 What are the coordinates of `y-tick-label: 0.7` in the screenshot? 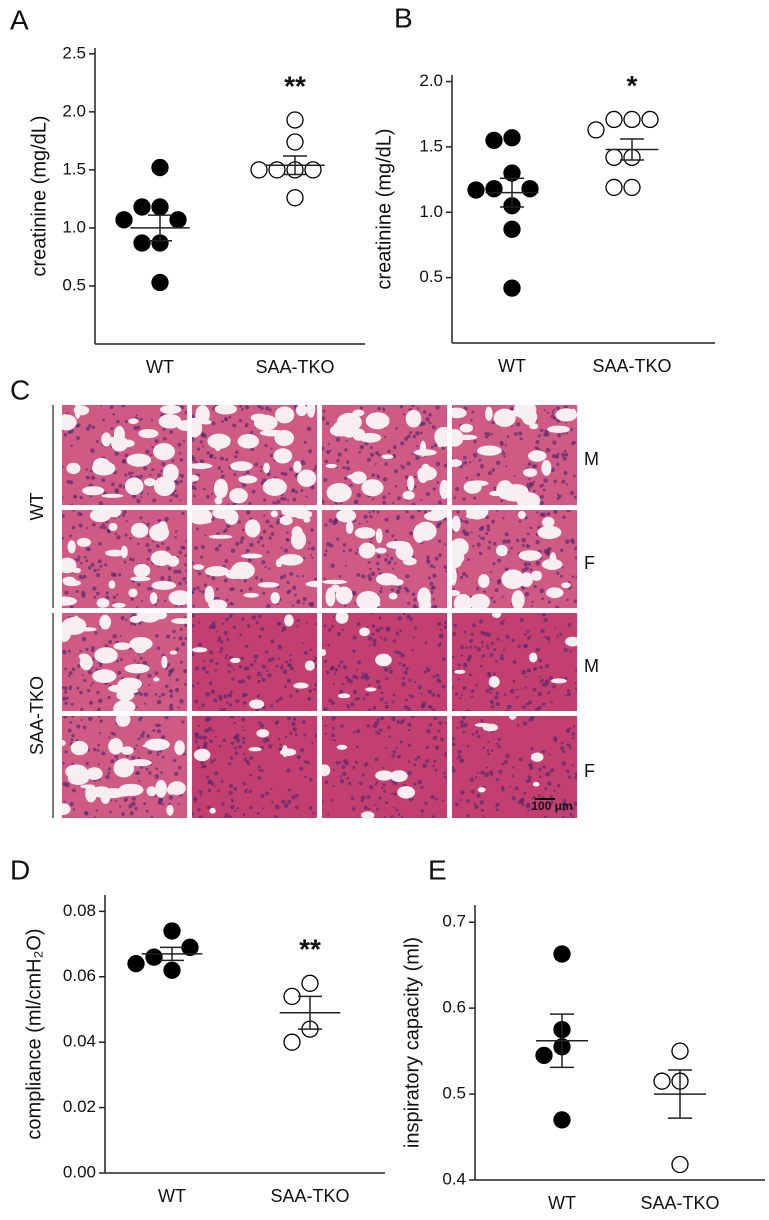 It's located at (454, 921).